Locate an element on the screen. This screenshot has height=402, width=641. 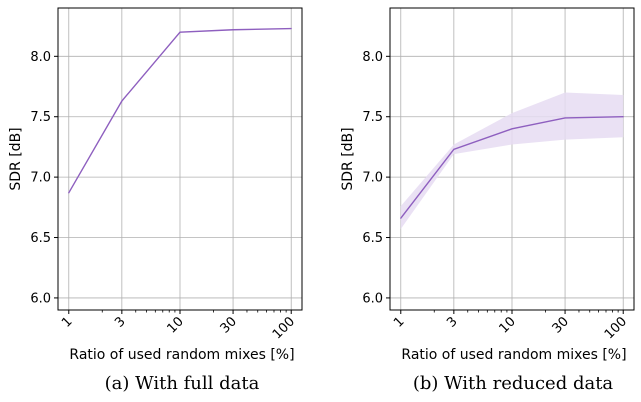
confidence-band is located at coordinates (512, 161).